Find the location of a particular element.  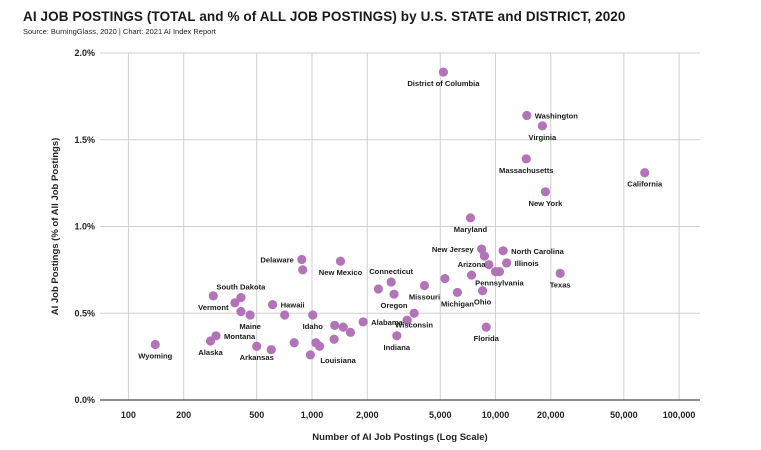

point-oregon is located at coordinates (394, 294).